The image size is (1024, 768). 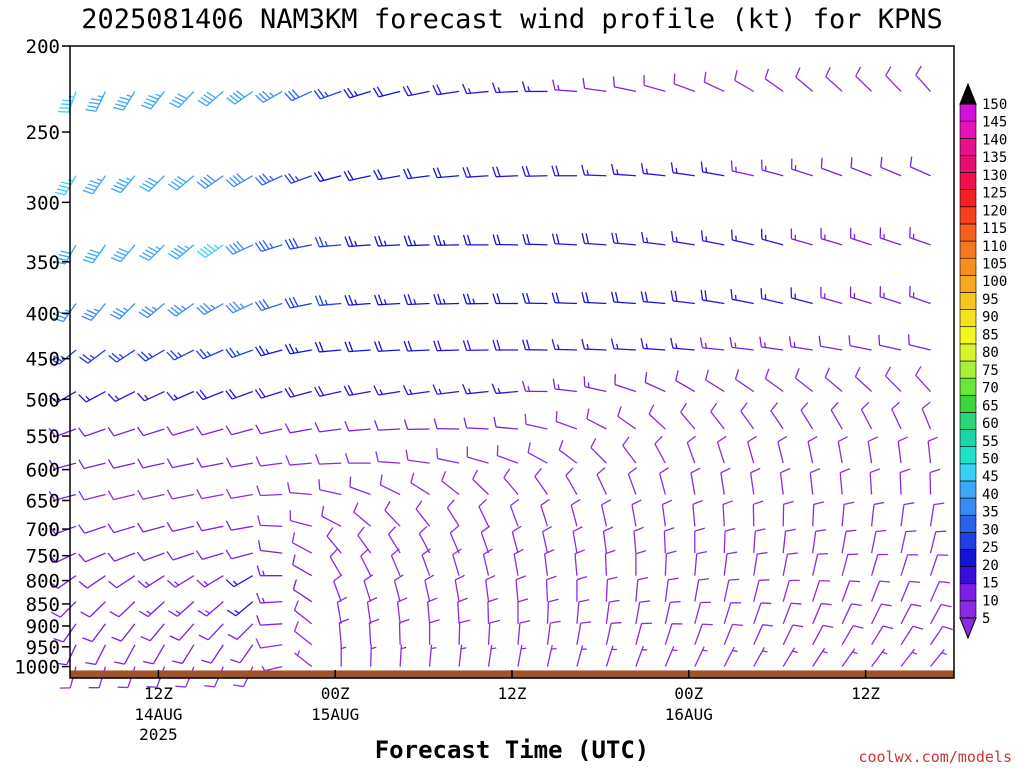 I want to click on credit-link: coolwx.com/models, so click(x=935, y=757).